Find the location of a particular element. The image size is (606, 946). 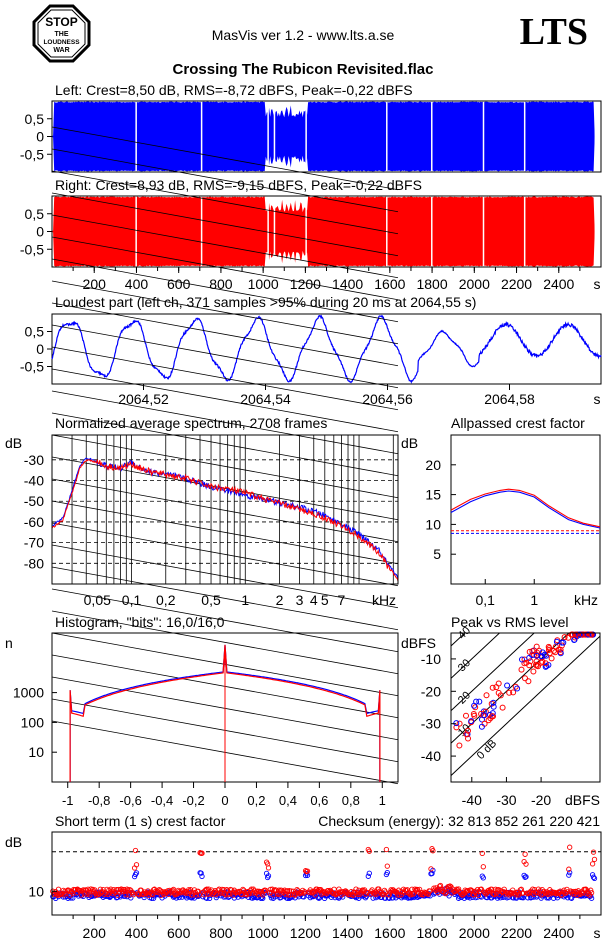

right-waveform is located at coordinates (326, 231).